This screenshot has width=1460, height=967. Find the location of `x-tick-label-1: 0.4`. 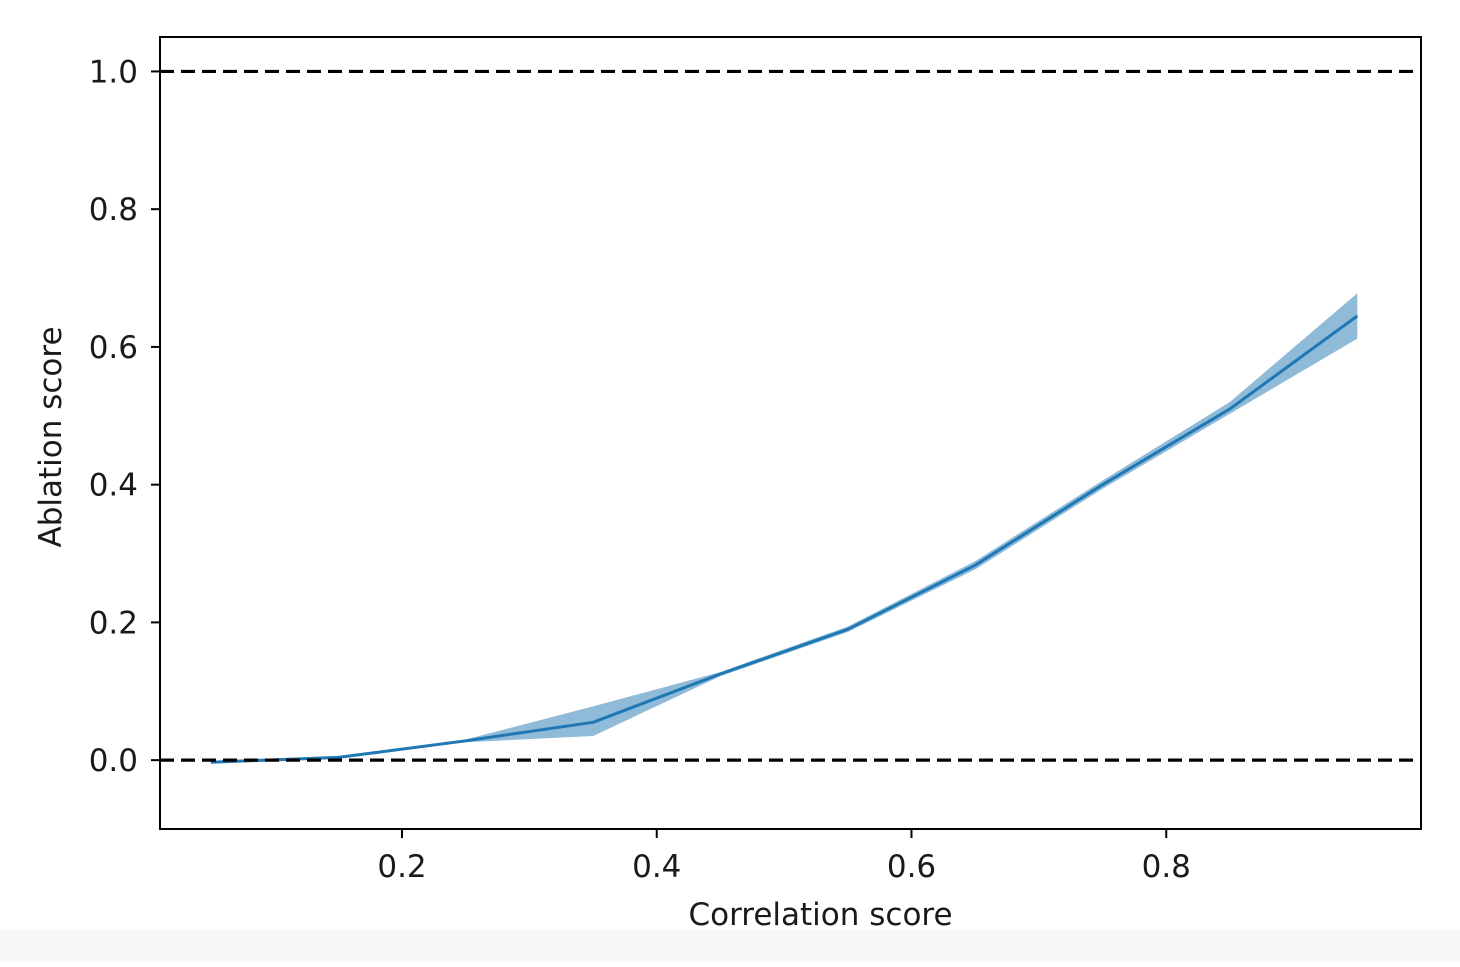

x-tick-label-1: 0.4 is located at coordinates (656, 867).